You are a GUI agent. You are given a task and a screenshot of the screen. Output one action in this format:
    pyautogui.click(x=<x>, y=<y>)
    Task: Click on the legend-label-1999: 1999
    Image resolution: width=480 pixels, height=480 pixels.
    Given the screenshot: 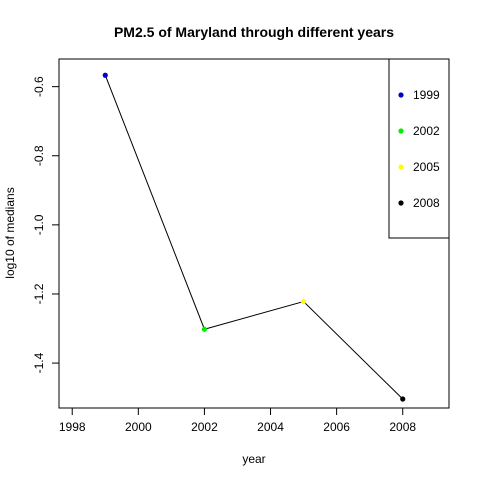 What is the action you would take?
    pyautogui.click(x=426, y=95)
    